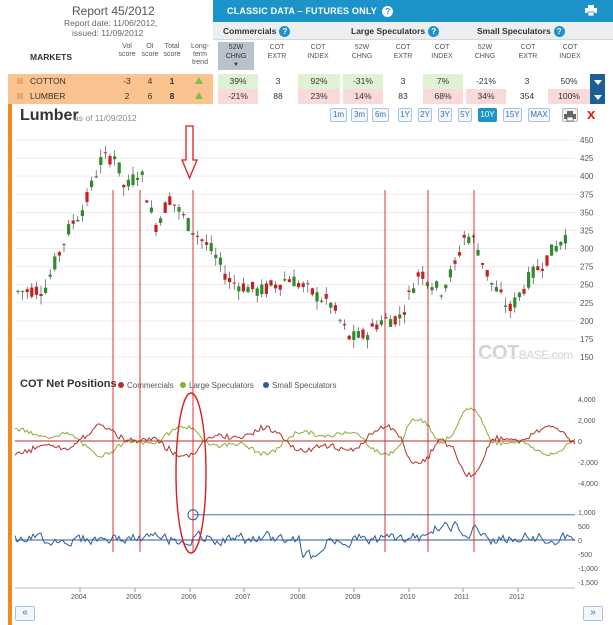  Describe the element at coordinates (485, 56) in the screenshot. I see `small-52w-chng-header: 52W CHNG` at that location.